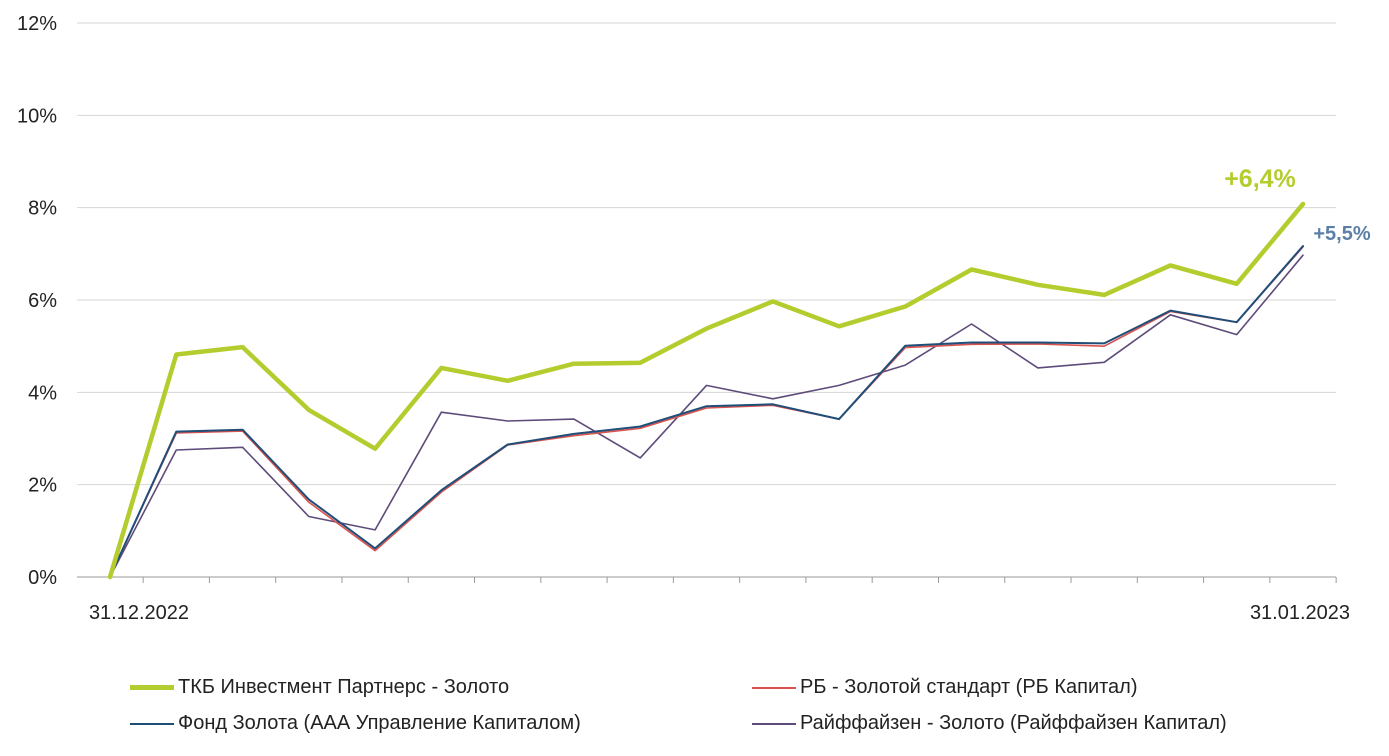  I want to click on legend-swatch-tkb, so click(152, 687).